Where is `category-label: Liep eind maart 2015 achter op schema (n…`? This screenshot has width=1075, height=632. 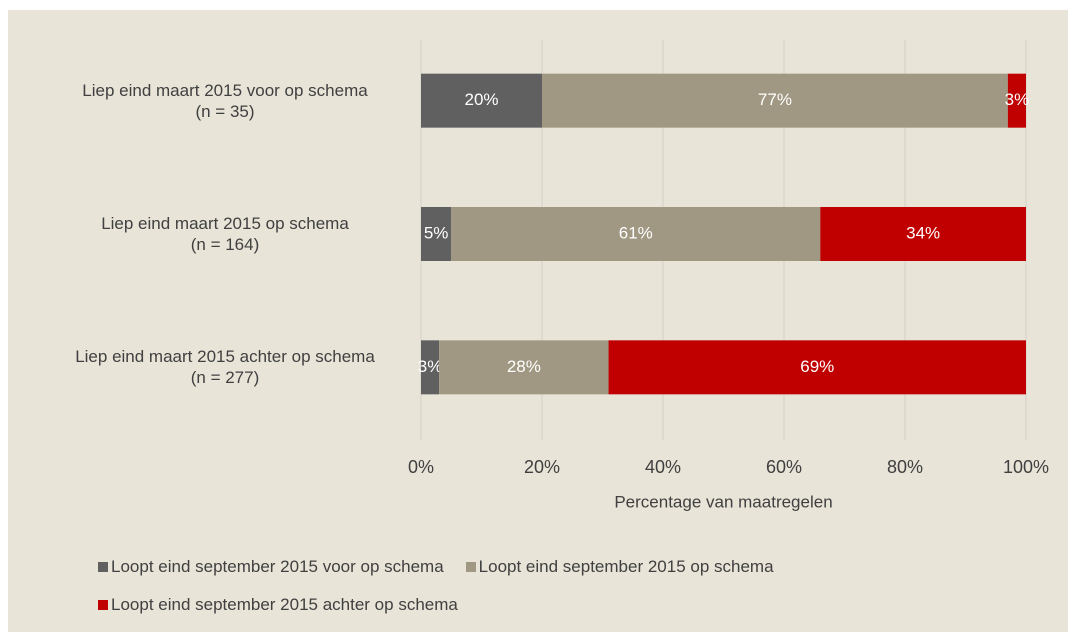 category-label: Liep eind maart 2015 achter op schema (n… is located at coordinates (225, 367).